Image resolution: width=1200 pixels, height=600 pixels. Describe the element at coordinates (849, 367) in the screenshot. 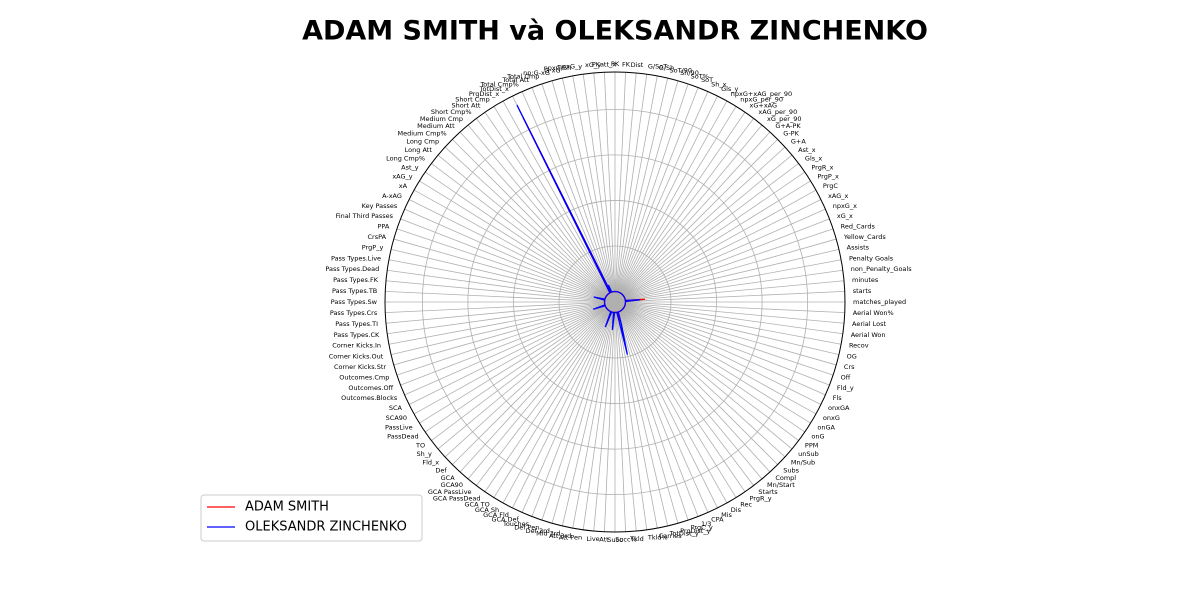

I see `category-label: Crs` at that location.